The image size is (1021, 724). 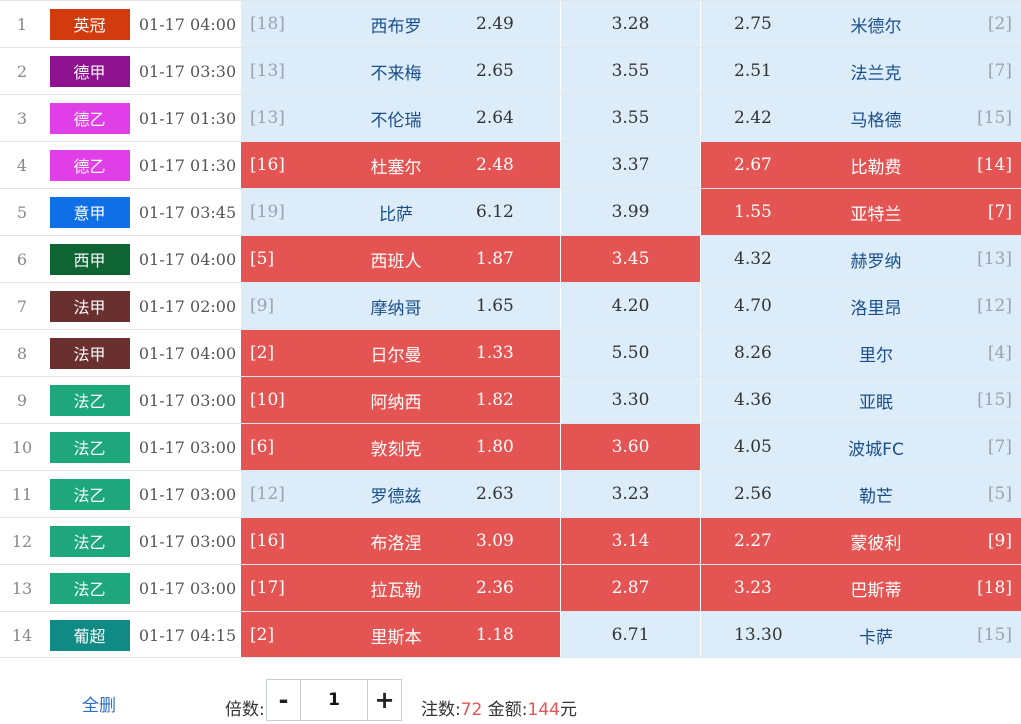 I want to click on home-odds: 2.63, so click(x=495, y=494).